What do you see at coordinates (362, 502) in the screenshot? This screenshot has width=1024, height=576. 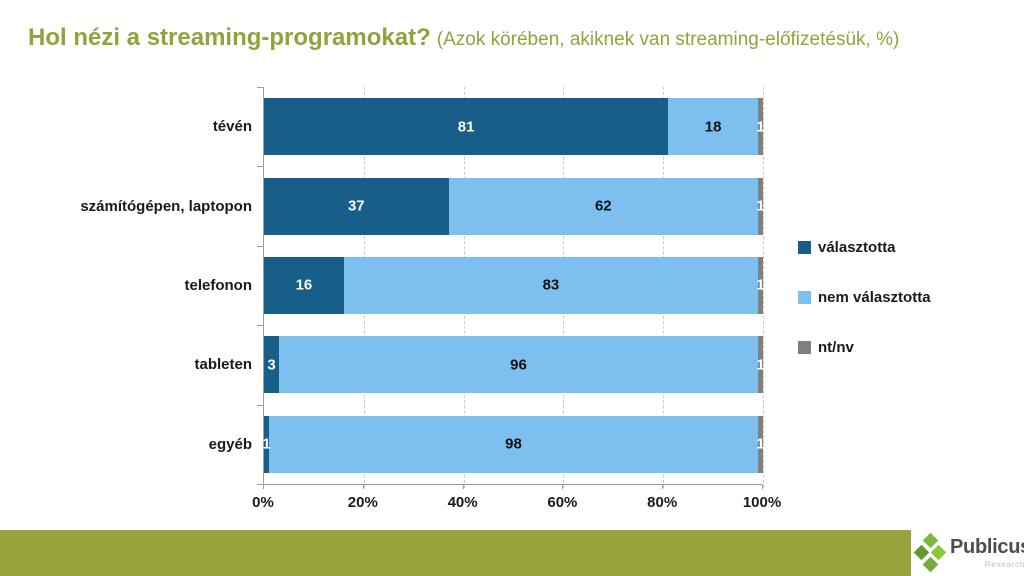 I see `x-axis-label: 20%` at bounding box center [362, 502].